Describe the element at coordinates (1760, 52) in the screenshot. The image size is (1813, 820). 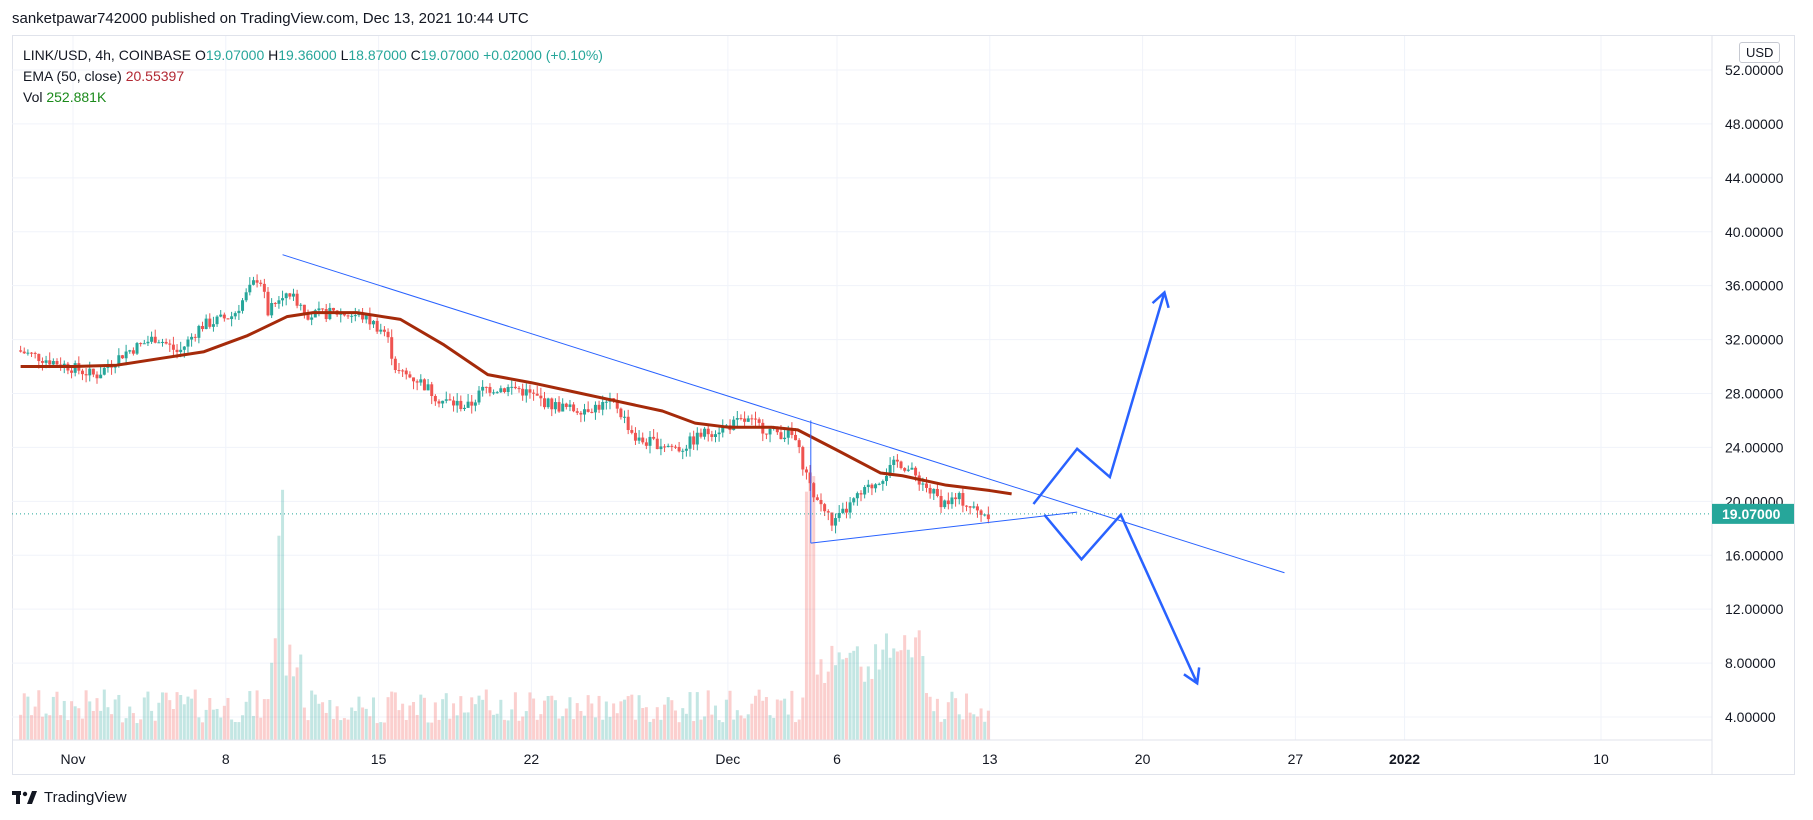
I see `currency-button: USD` at that location.